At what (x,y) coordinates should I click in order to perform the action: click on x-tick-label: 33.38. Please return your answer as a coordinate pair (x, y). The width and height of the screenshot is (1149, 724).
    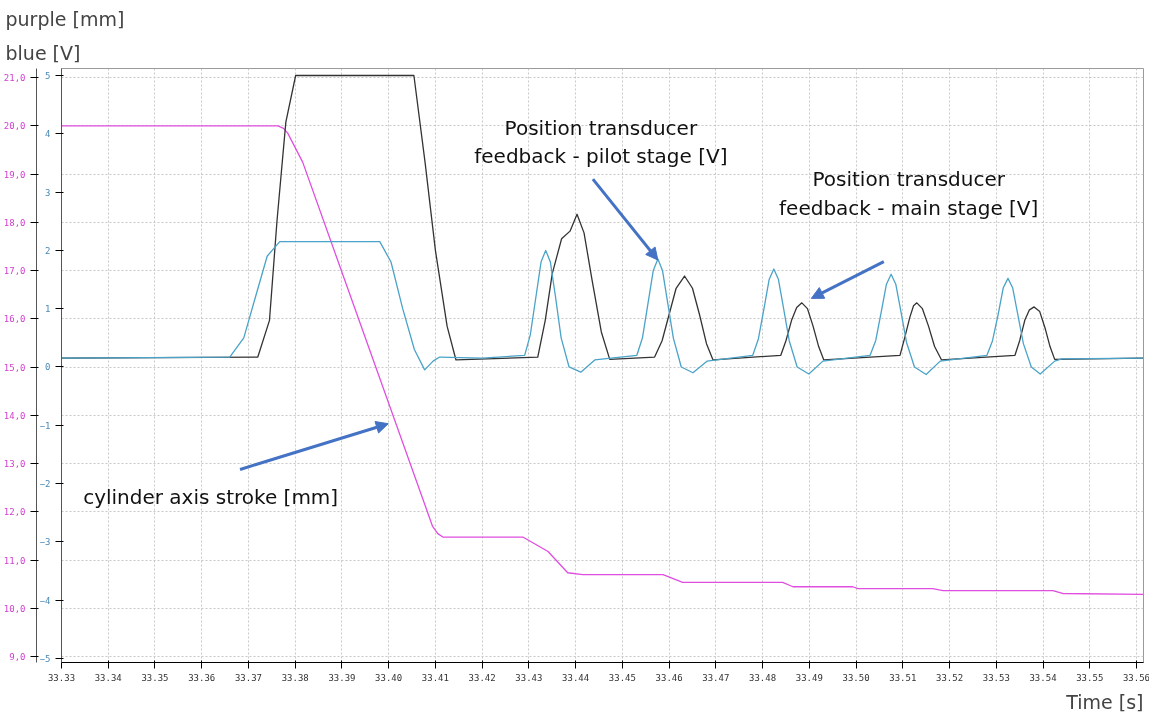
    Looking at the image, I should click on (295, 677).